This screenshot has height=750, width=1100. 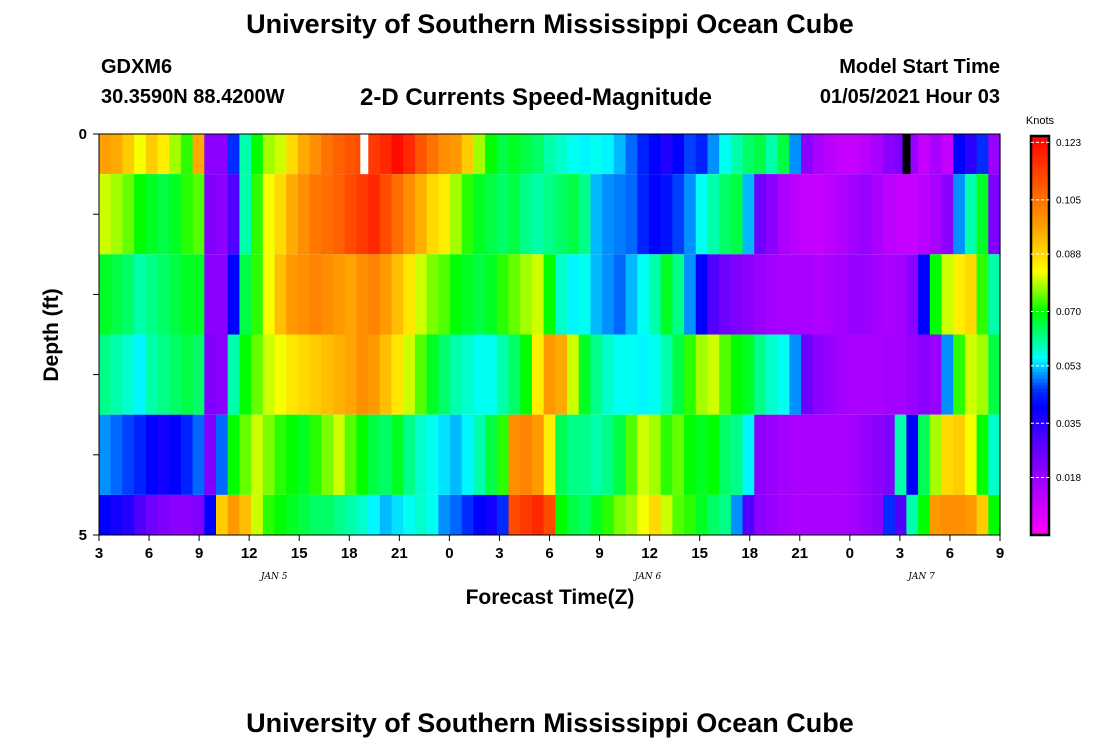 I want to click on colorbar-tick-label: 0.123, so click(x=1068, y=143).